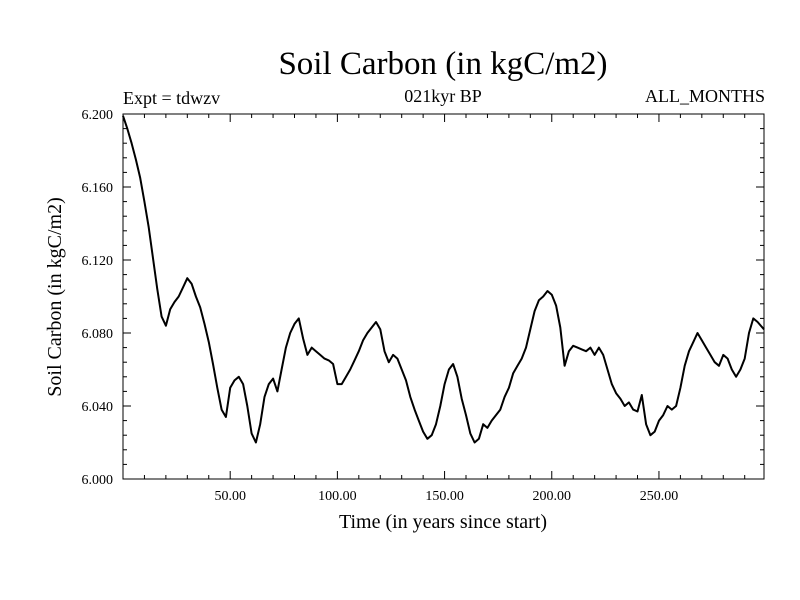 The height and width of the screenshot is (600, 800). I want to click on y-tick-label: 6.160, so click(98, 188).